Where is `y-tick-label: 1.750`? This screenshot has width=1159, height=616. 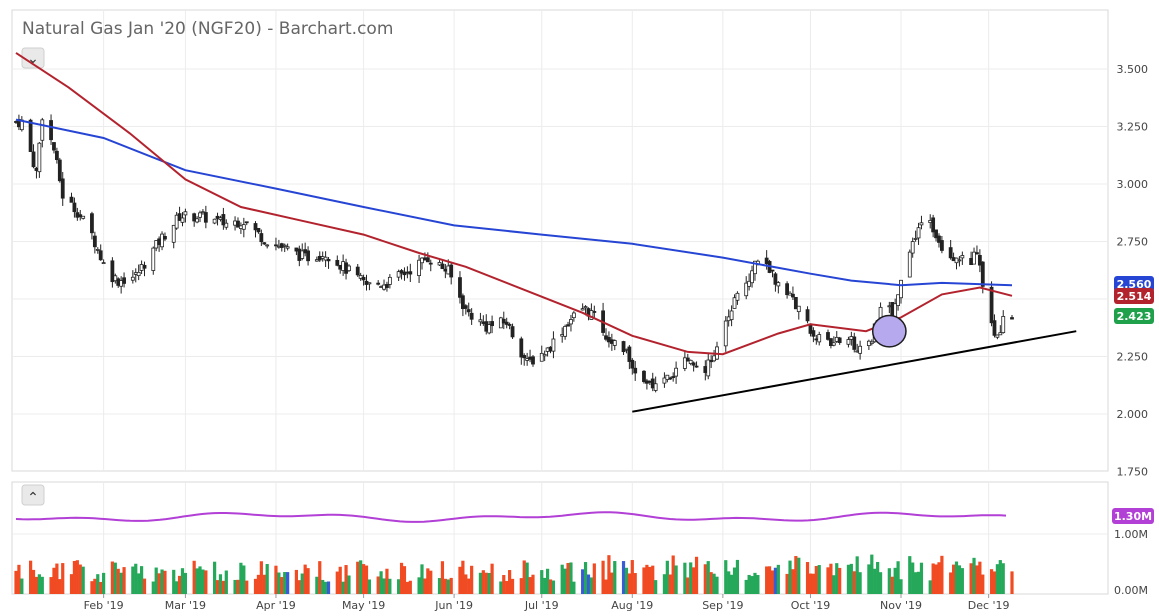
y-tick-label: 1.750 is located at coordinates (1133, 472).